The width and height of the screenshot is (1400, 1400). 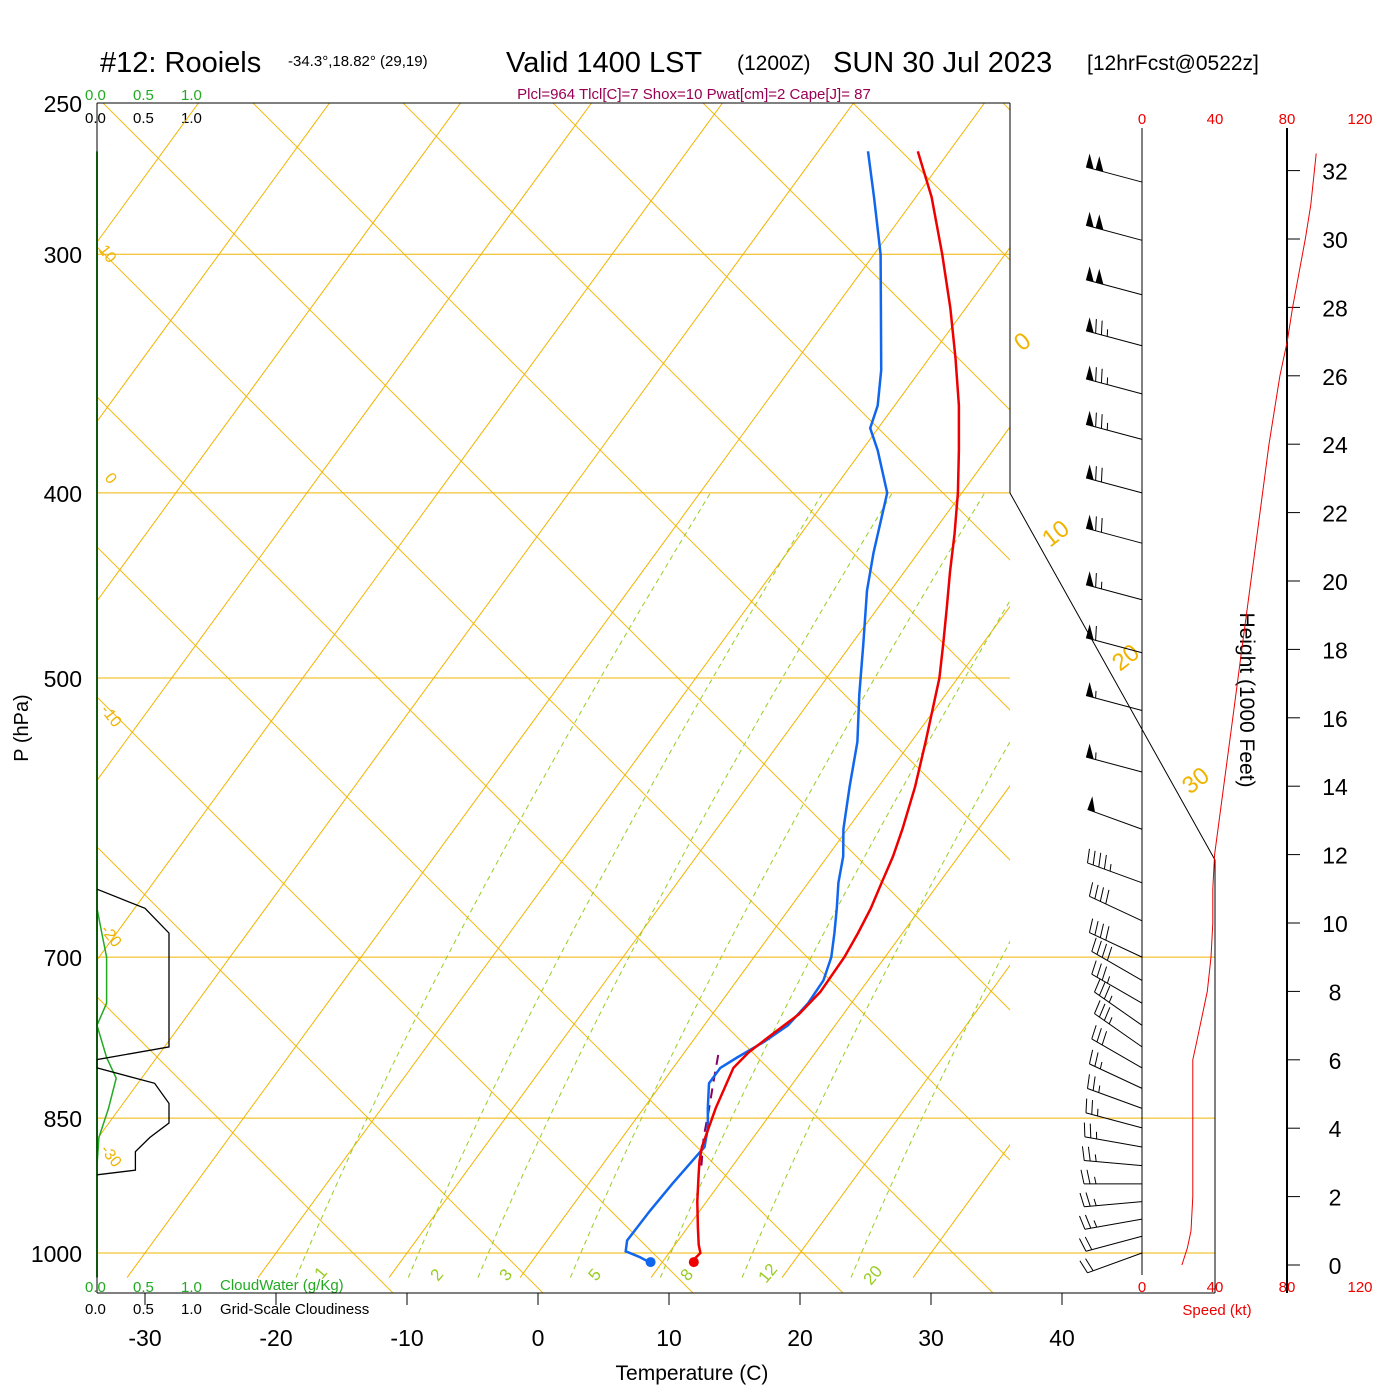 What do you see at coordinates (95, 95) in the screenshot?
I see `cloudwater-scale-0: 0.0` at bounding box center [95, 95].